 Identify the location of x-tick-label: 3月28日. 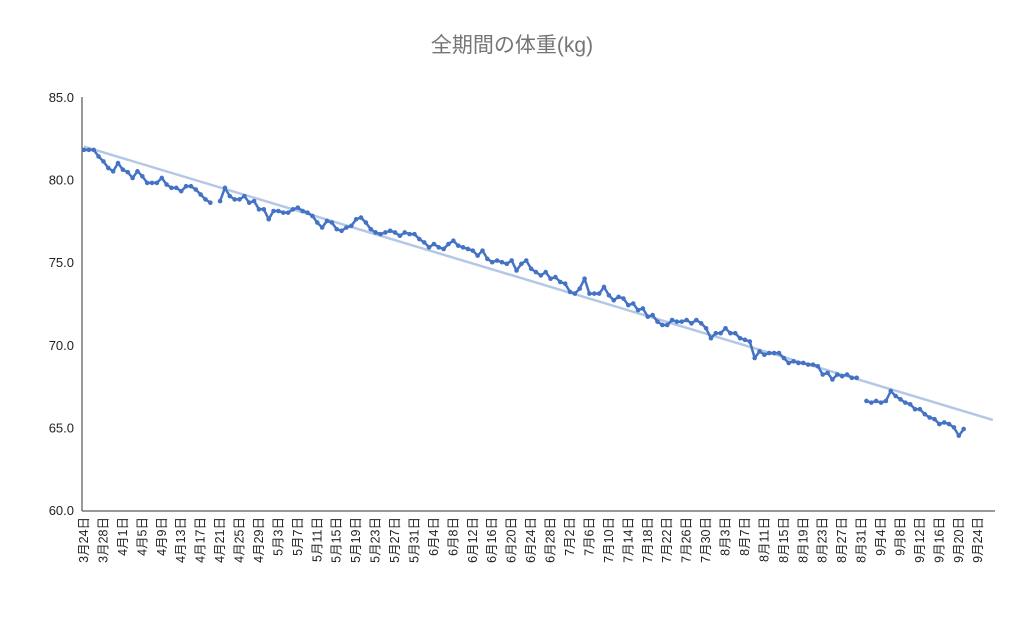
(103, 540).